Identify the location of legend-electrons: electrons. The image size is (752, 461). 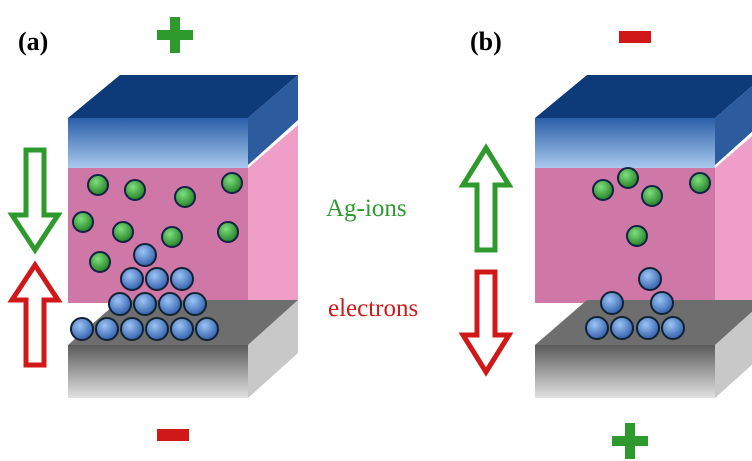
(373, 308).